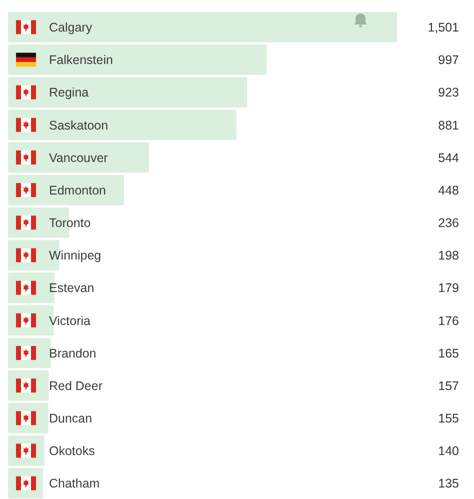 The width and height of the screenshot is (474, 499). What do you see at coordinates (449, 419) in the screenshot?
I see `data-label: 155` at bounding box center [449, 419].